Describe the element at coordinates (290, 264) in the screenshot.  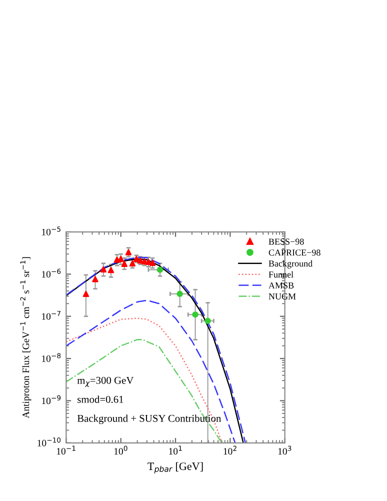
I see `legend-label: Background` at that location.